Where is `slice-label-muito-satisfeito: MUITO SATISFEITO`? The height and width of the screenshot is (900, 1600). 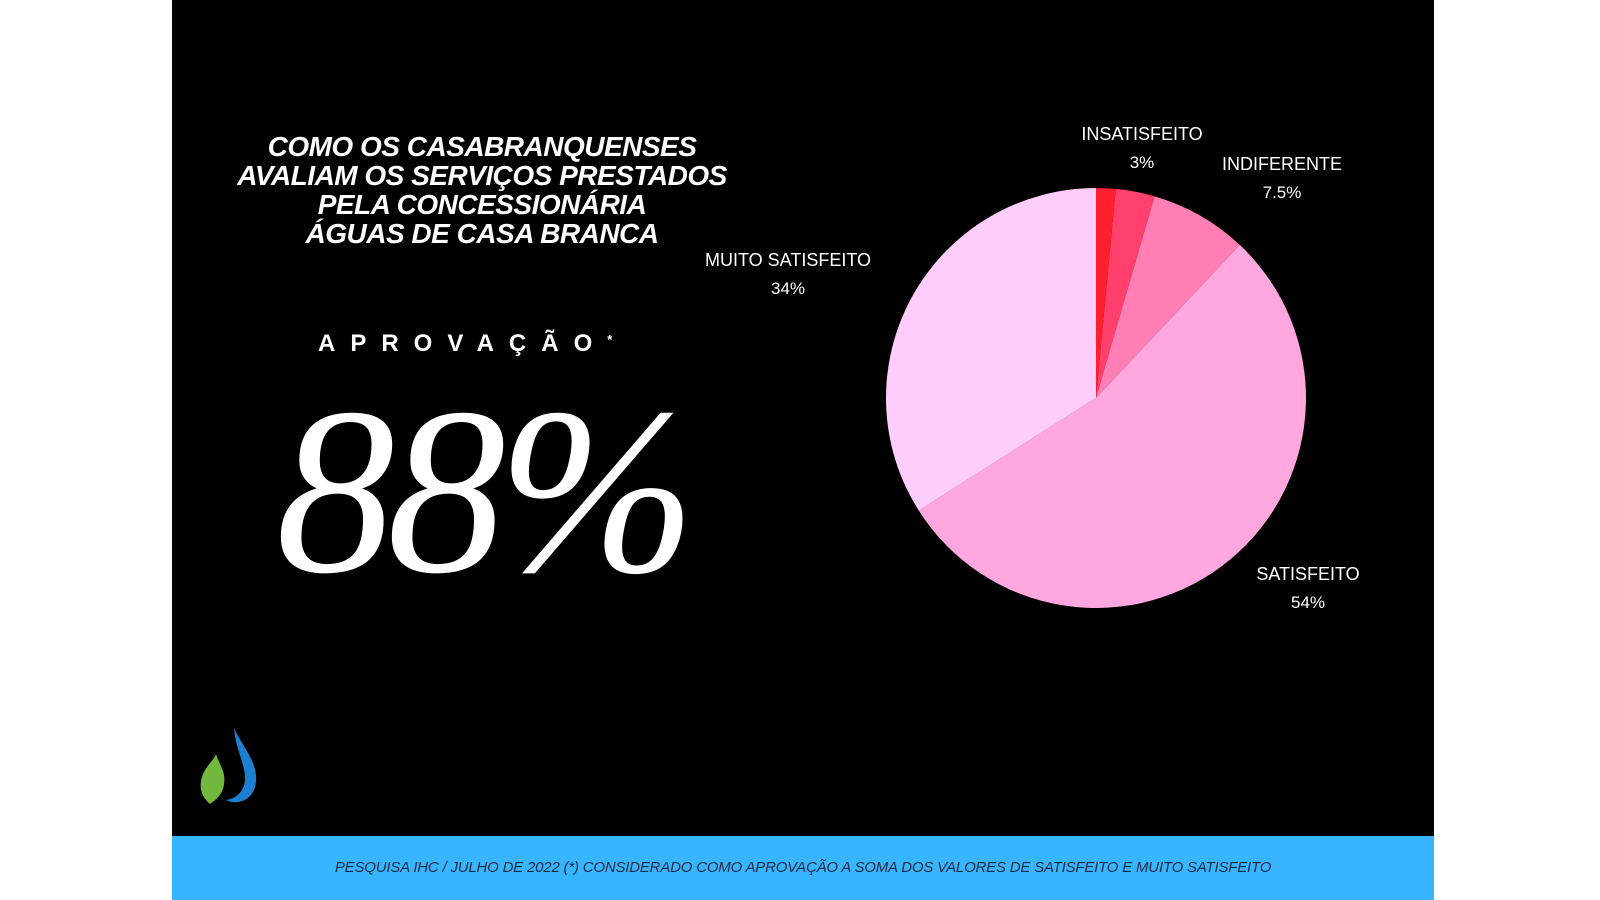
slice-label-muito-satisfeito: MUITO SATISFEITO is located at coordinates (788, 260).